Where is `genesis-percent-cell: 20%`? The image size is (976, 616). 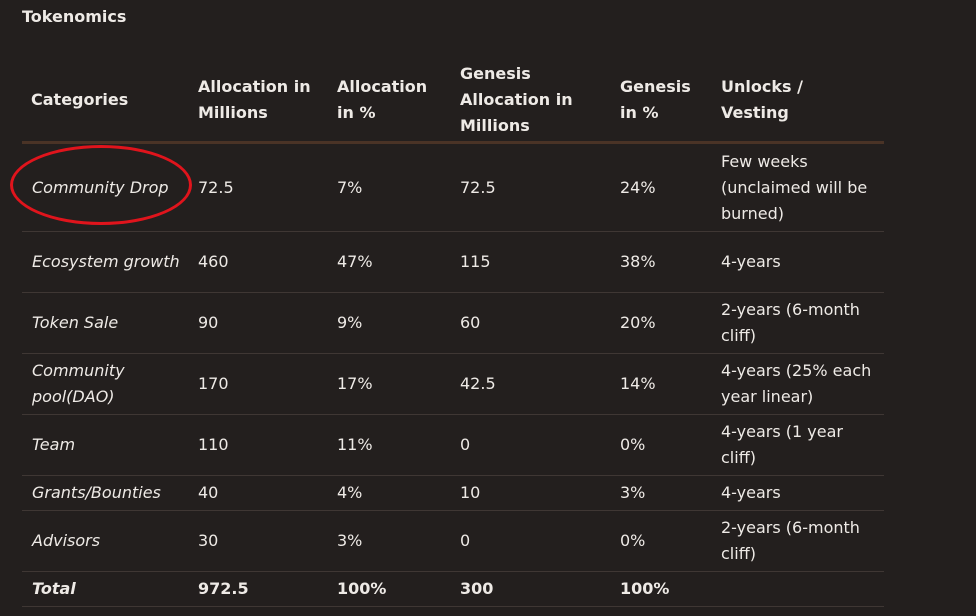 genesis-percent-cell: 20% is located at coordinates (661, 323).